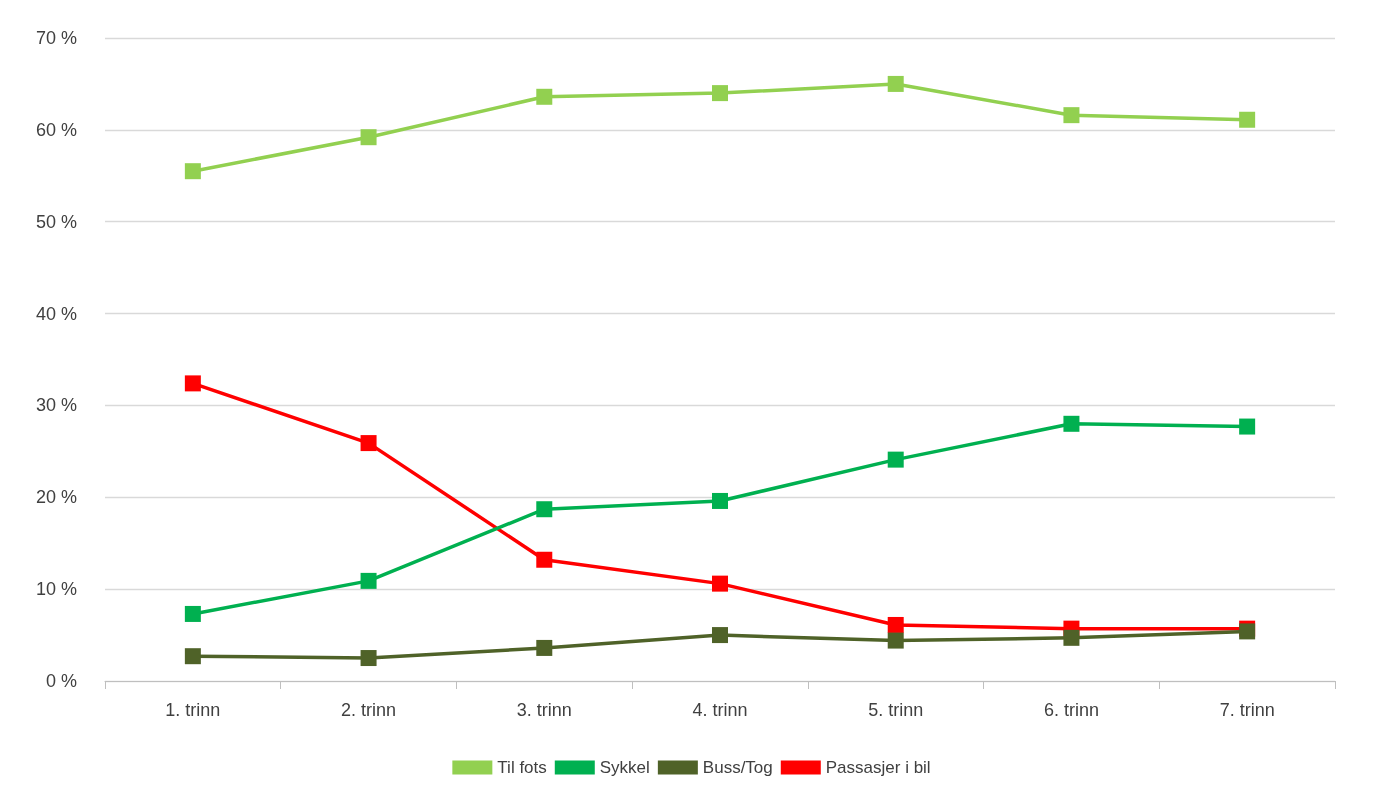 This screenshot has width=1383, height=803. What do you see at coordinates (896, 710) in the screenshot?
I see `x-tick-label: 5. trinn` at bounding box center [896, 710].